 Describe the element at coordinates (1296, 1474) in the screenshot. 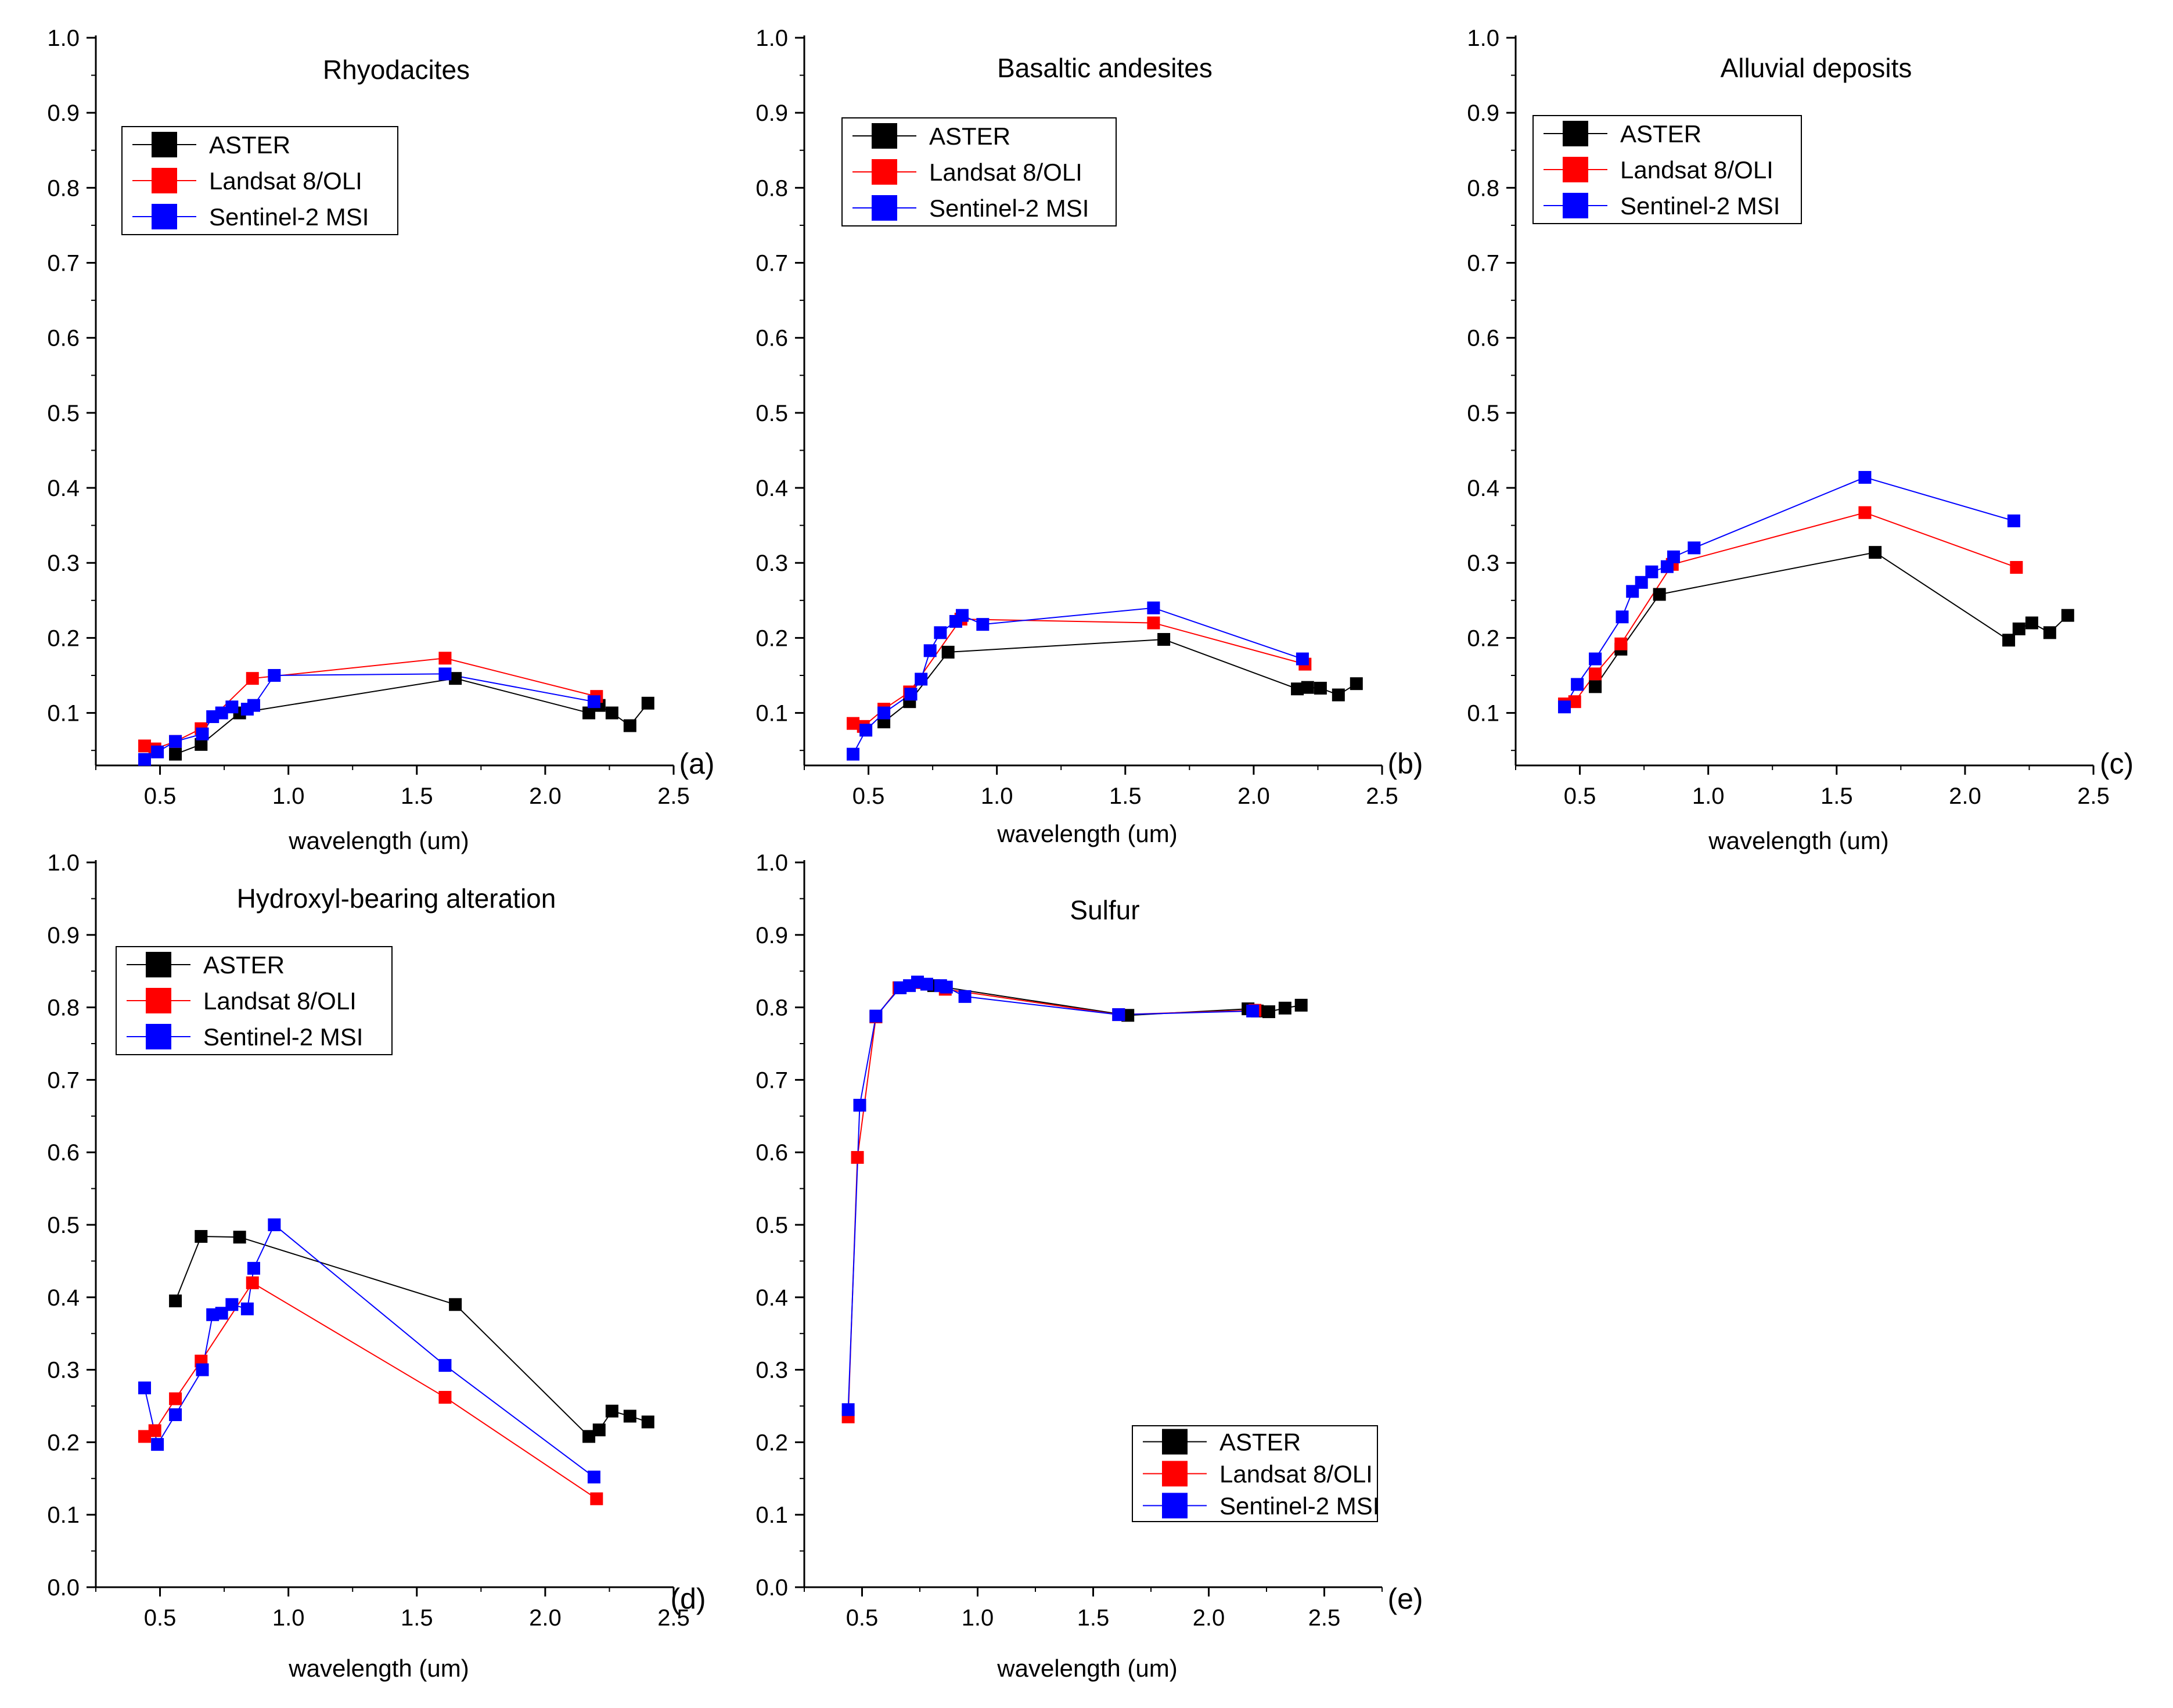

I see `legend-entry-label: Landsat 8/OLI` at that location.